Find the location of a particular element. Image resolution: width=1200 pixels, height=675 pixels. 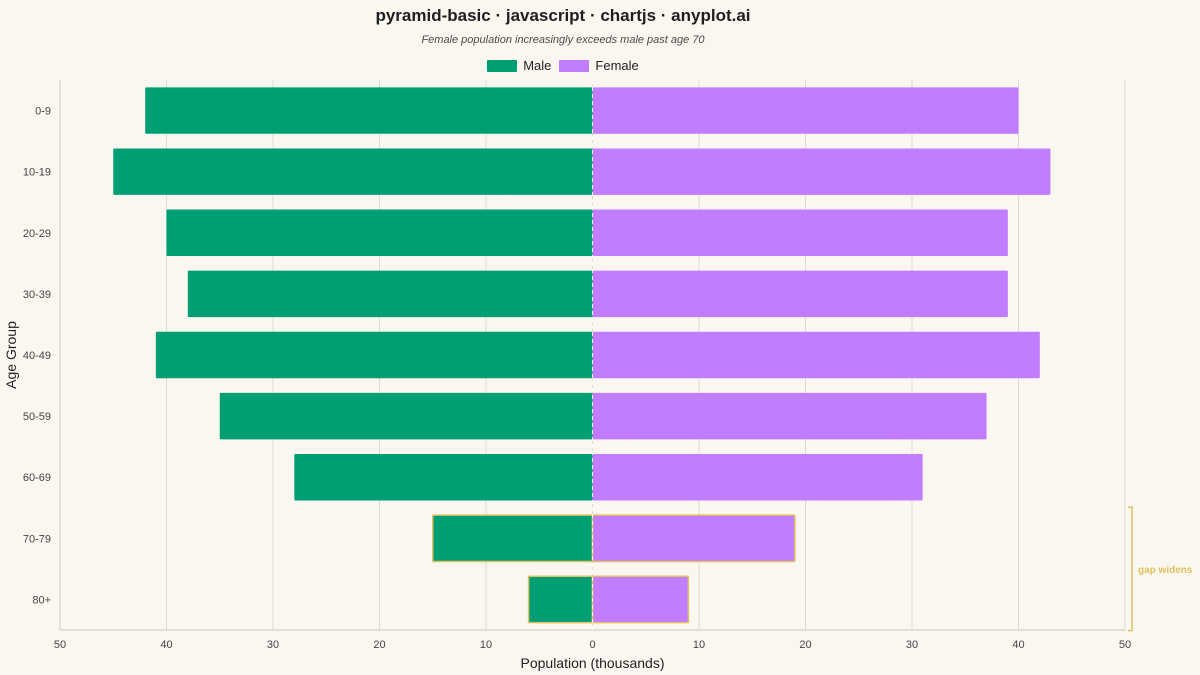

bar-female-80+ is located at coordinates (640, 599).